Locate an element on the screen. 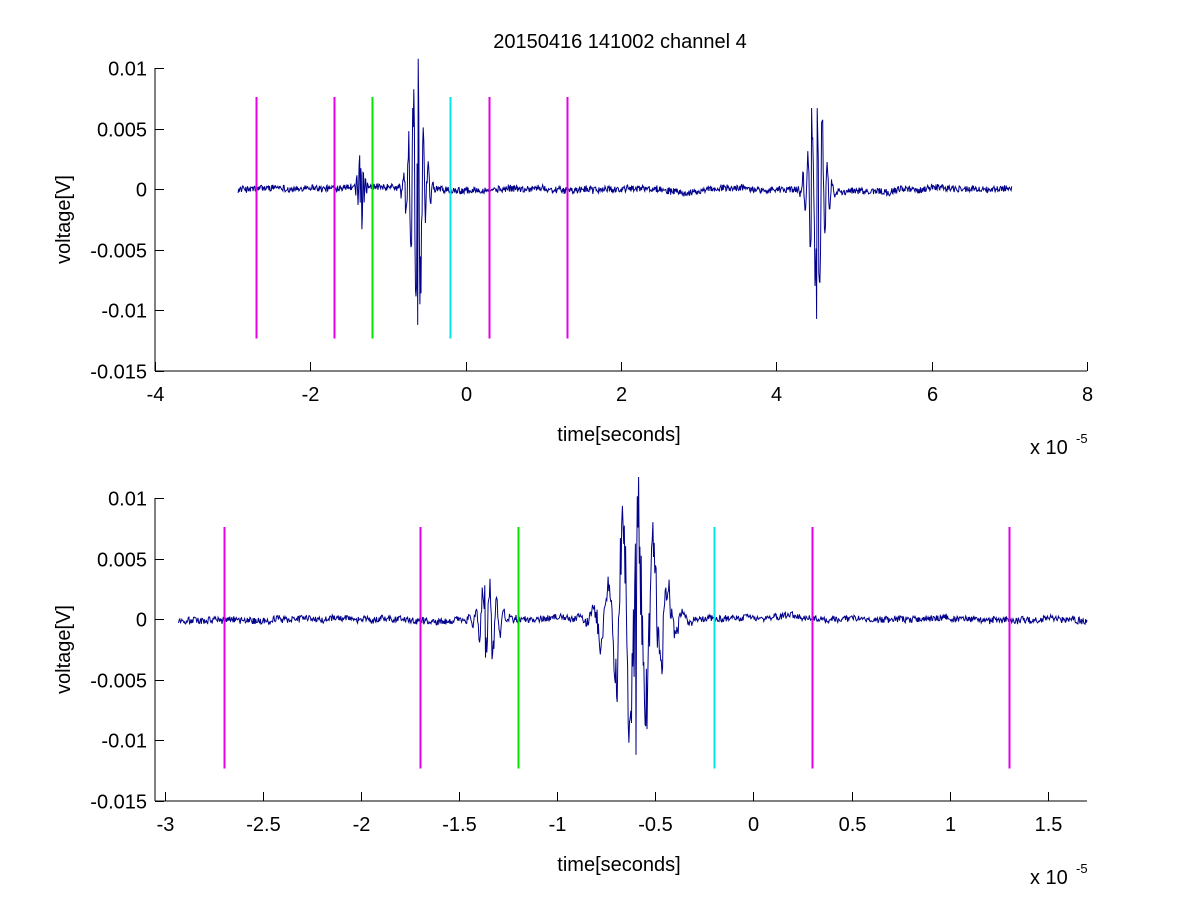 This screenshot has height=901, width=1200. zoomed-y-axis-label: voltage[V] is located at coordinates (64, 649).